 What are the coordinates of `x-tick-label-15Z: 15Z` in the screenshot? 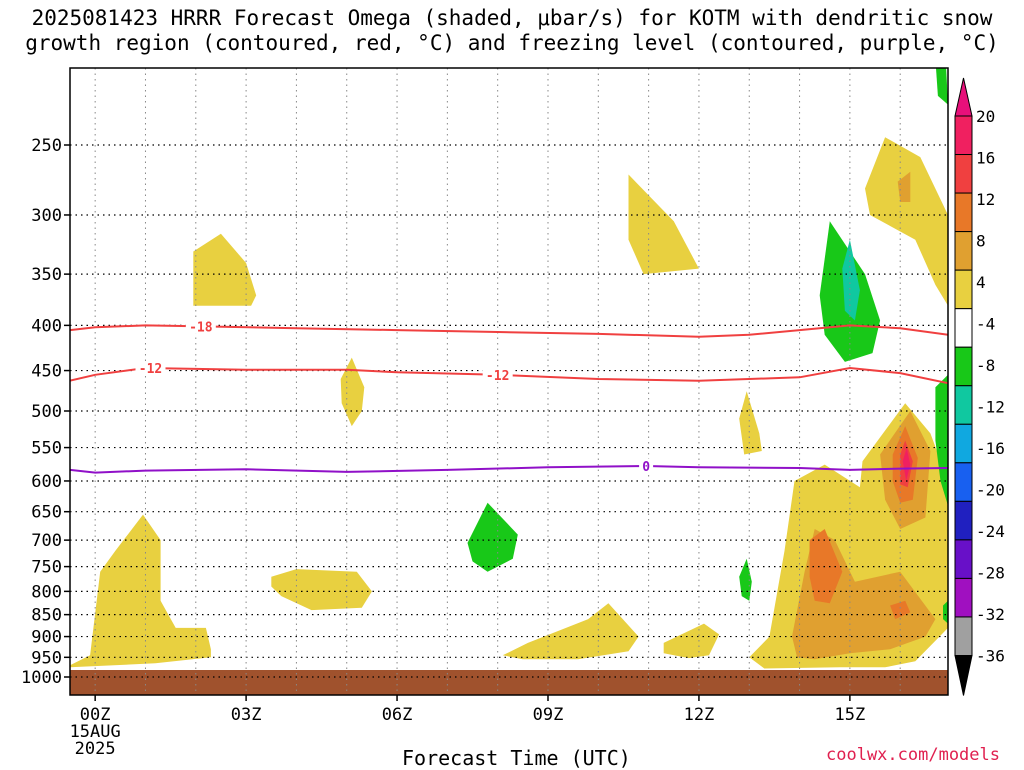 It's located at (850, 715).